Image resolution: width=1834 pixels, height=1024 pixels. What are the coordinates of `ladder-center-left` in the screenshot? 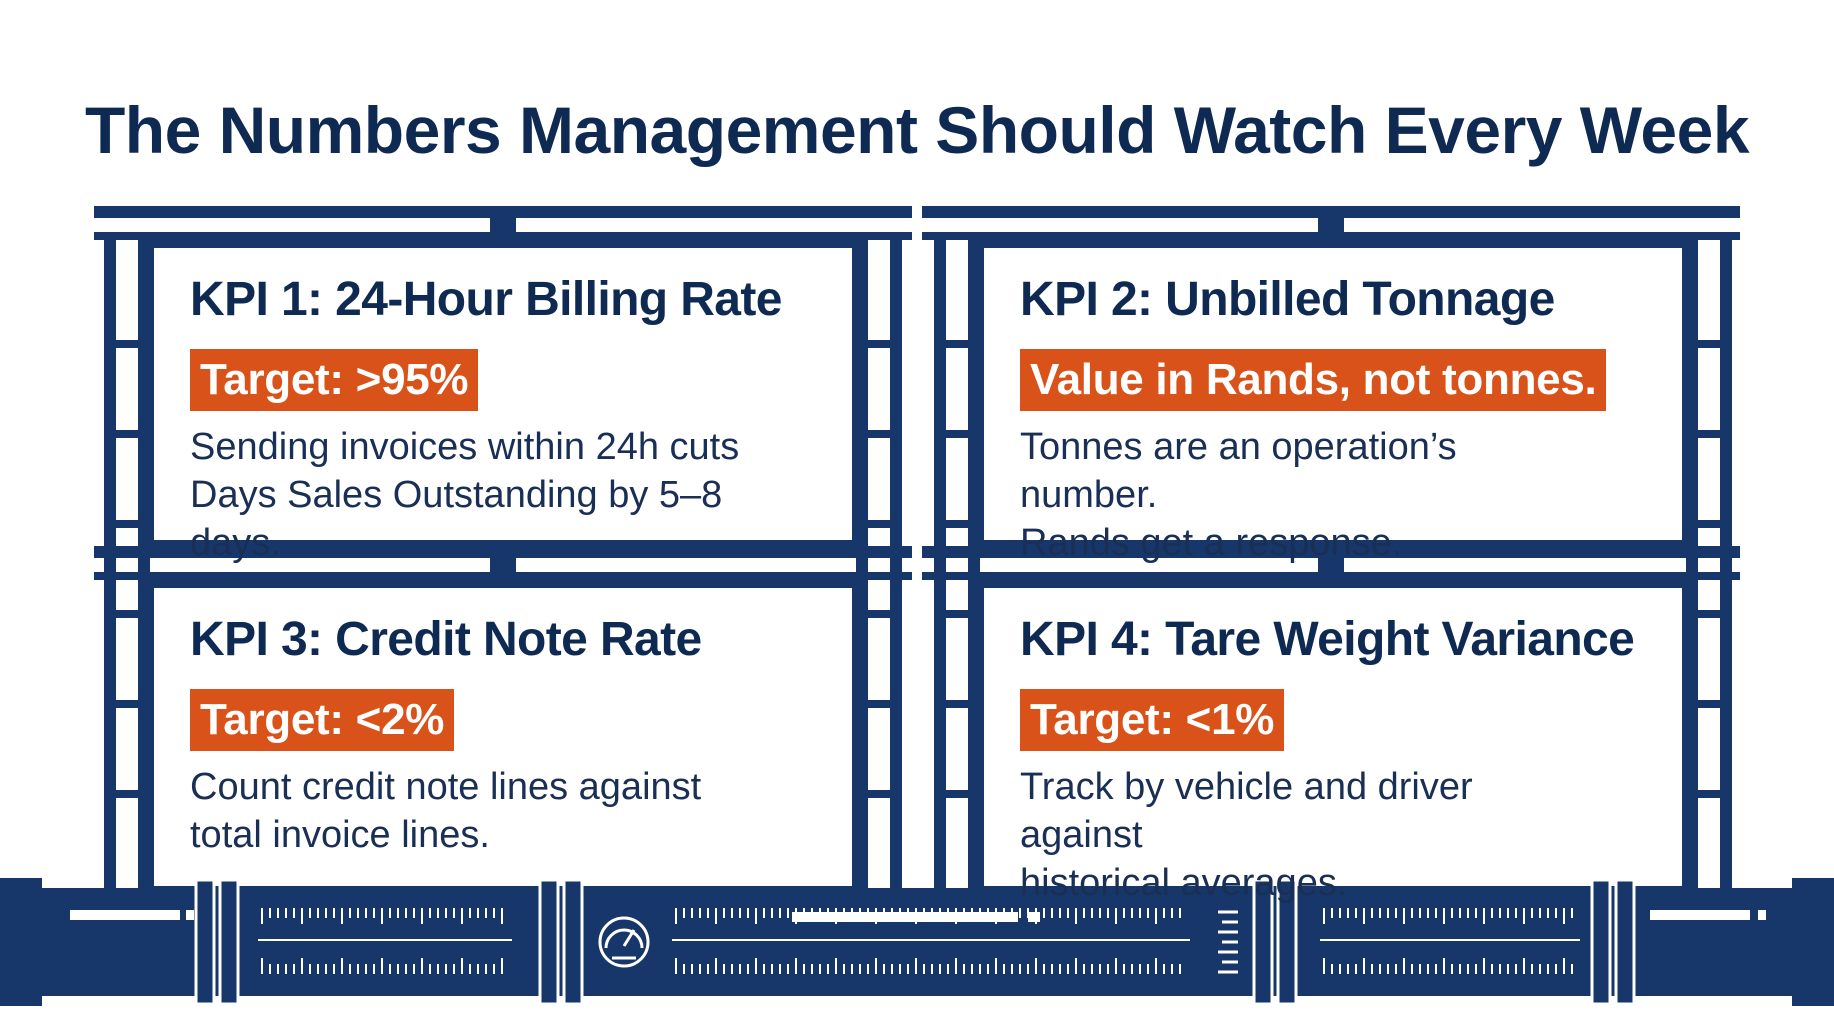 It's located at (879, 564).